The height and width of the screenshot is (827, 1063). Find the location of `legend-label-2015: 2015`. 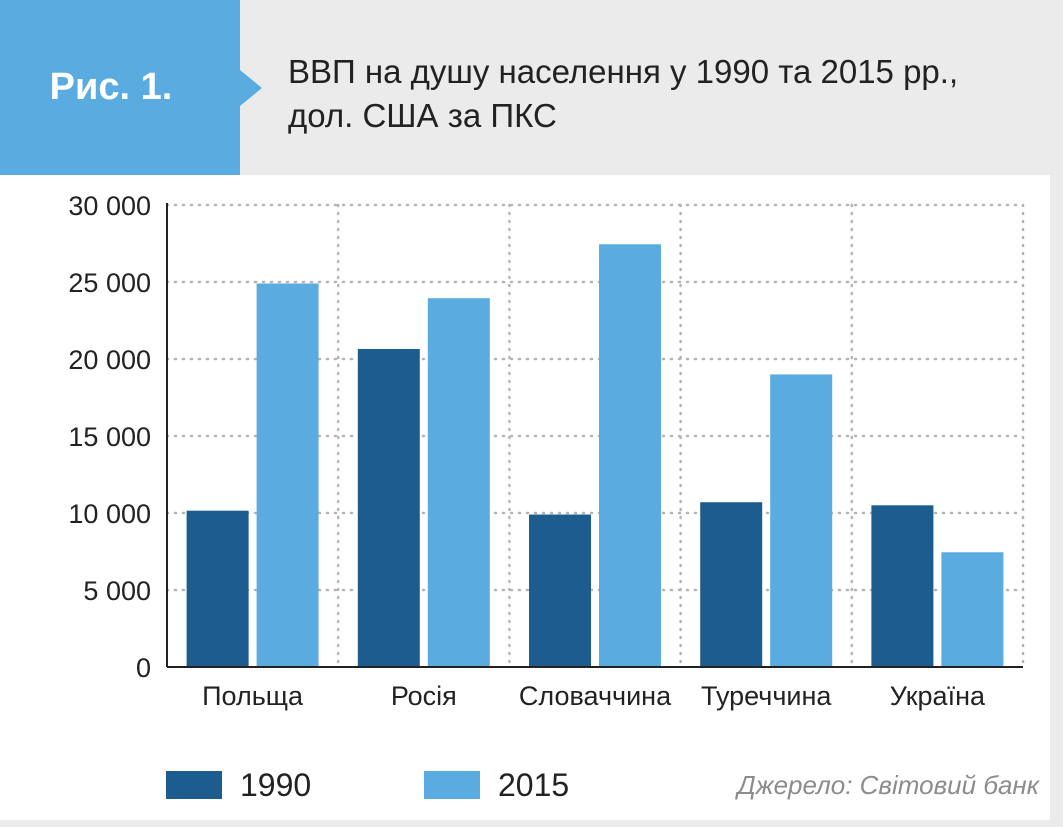

legend-label-2015: 2015 is located at coordinates (534, 784).